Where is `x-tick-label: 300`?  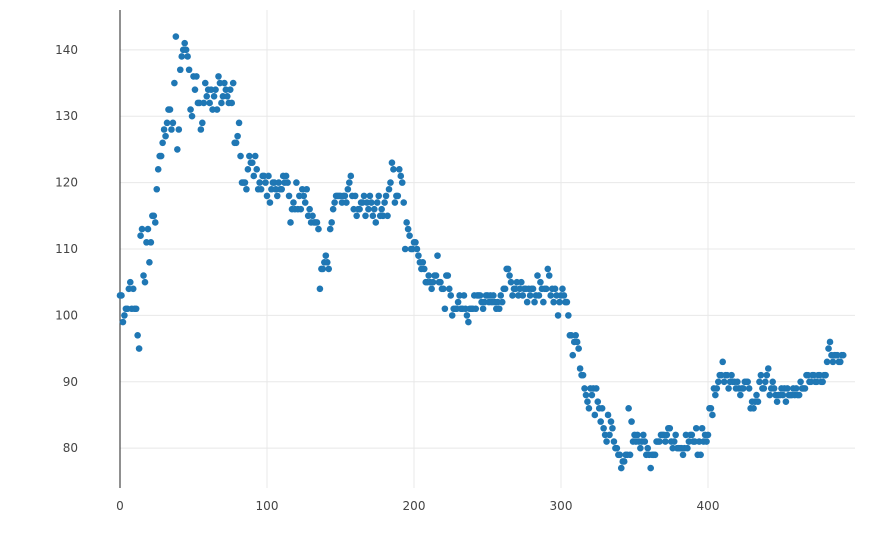
x-tick-label: 300 is located at coordinates (561, 506).